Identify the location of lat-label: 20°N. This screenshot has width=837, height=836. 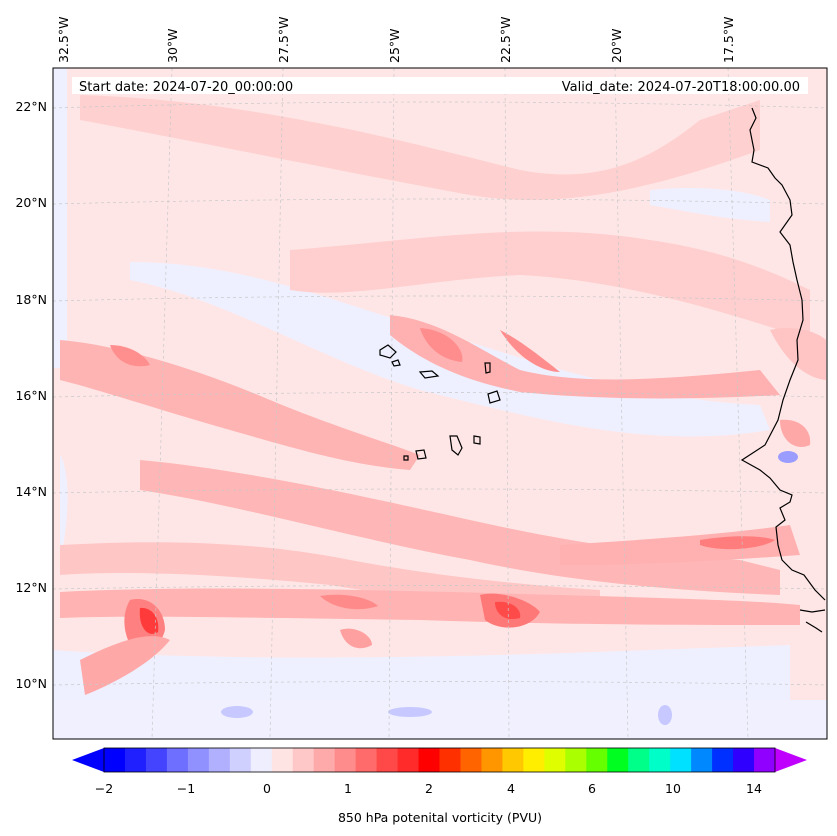
(31, 202).